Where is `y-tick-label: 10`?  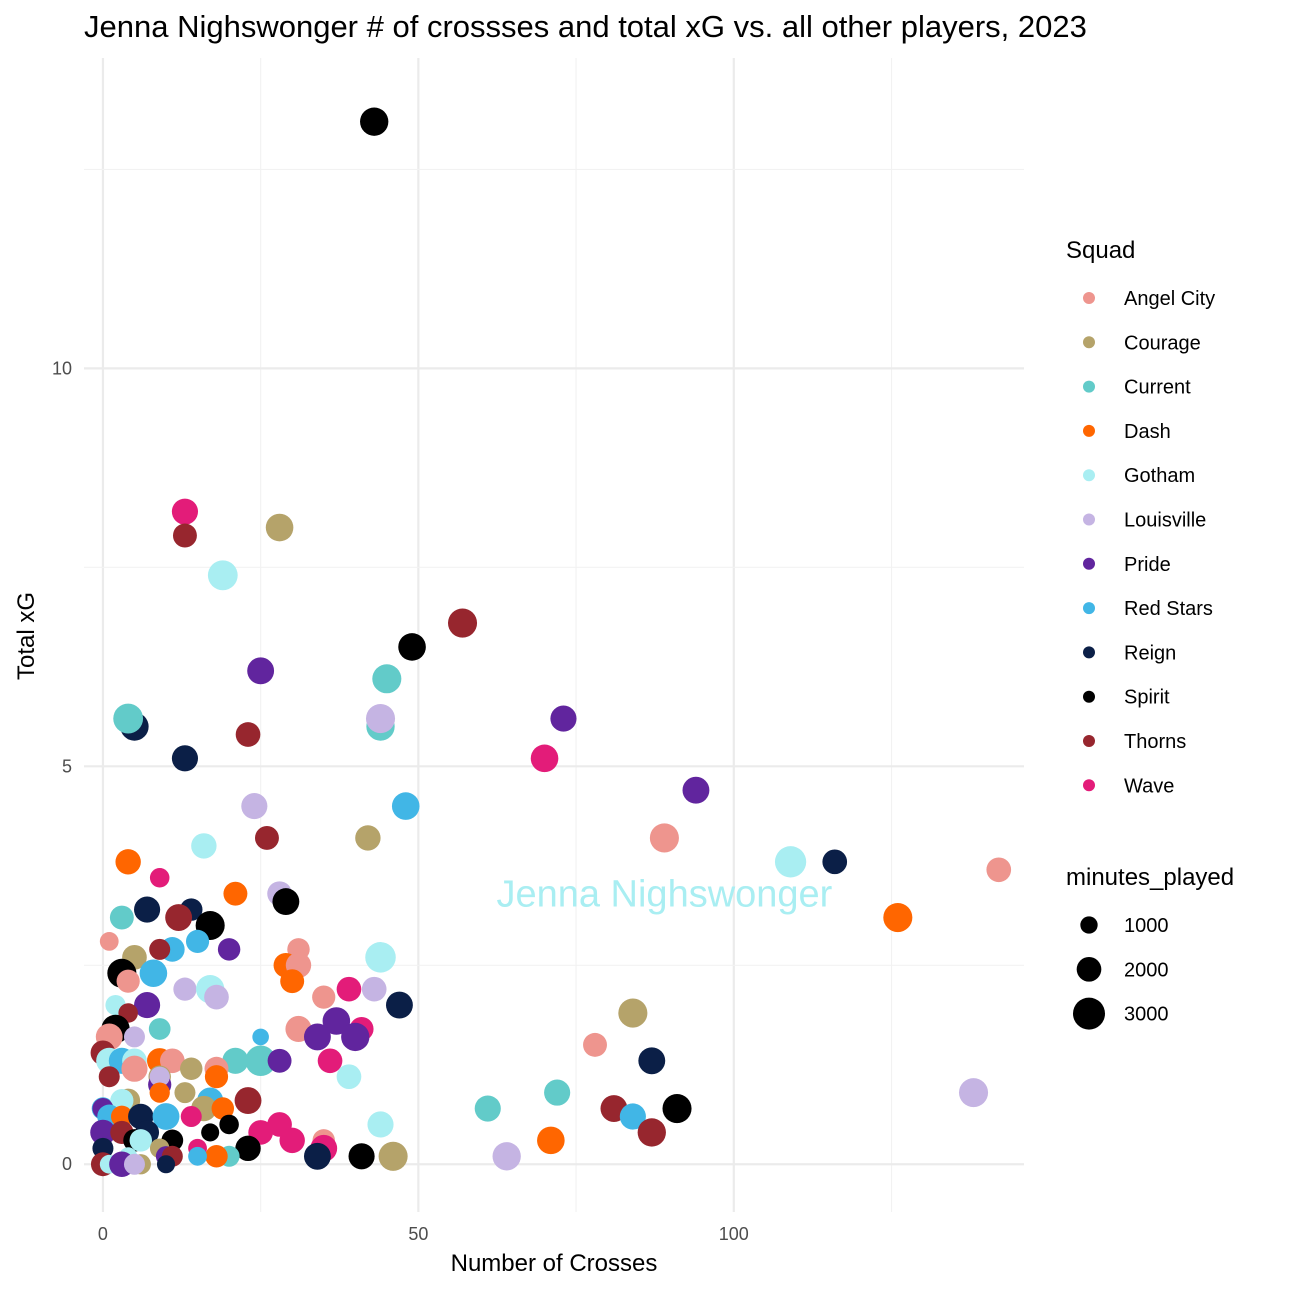
y-tick-label: 10 is located at coordinates (62, 368).